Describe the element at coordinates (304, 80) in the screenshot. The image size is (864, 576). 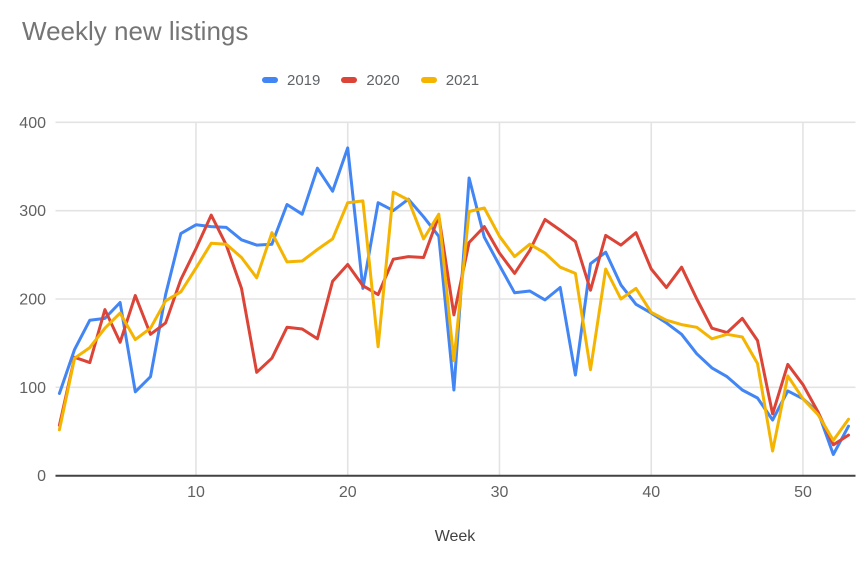
I see `legend-label: 2019` at that location.